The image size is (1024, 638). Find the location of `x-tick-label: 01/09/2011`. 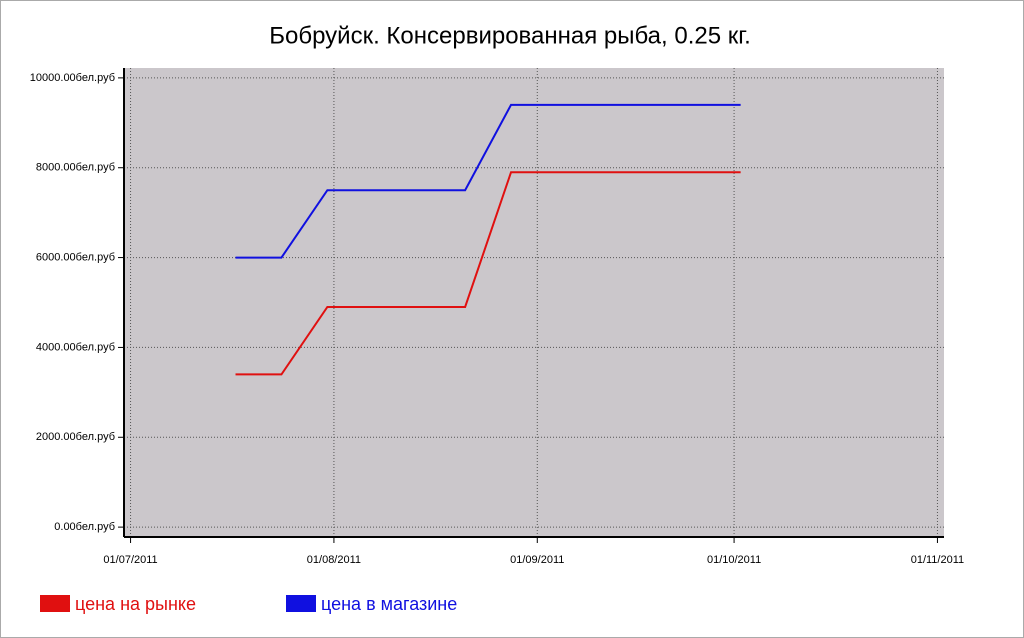

x-tick-label: 01/09/2011 is located at coordinates (537, 560).